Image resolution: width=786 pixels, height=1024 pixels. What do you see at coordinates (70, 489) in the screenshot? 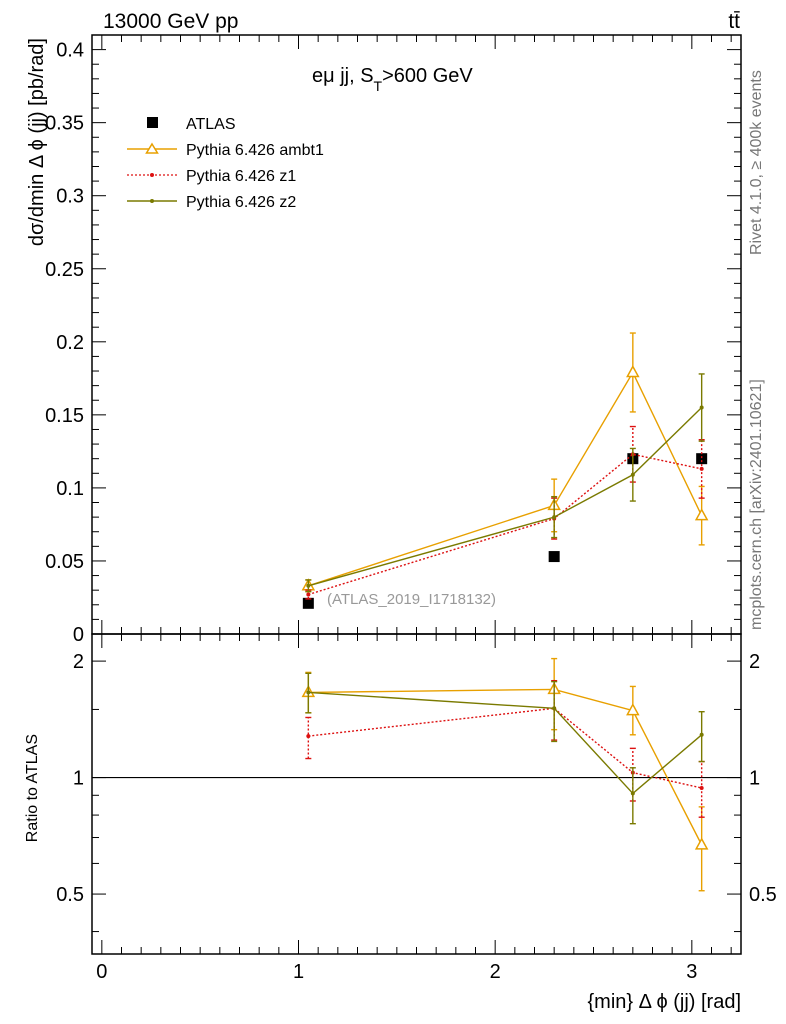
I see `main-ytick-label: 0.1` at bounding box center [70, 489].